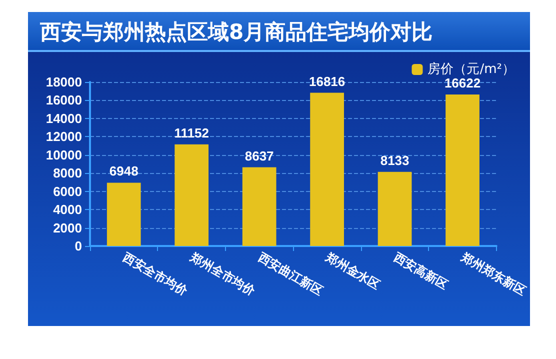 The width and height of the screenshot is (556, 359). Describe the element at coordinates (78, 246) in the screenshot. I see `y-tick-label: 0` at that location.